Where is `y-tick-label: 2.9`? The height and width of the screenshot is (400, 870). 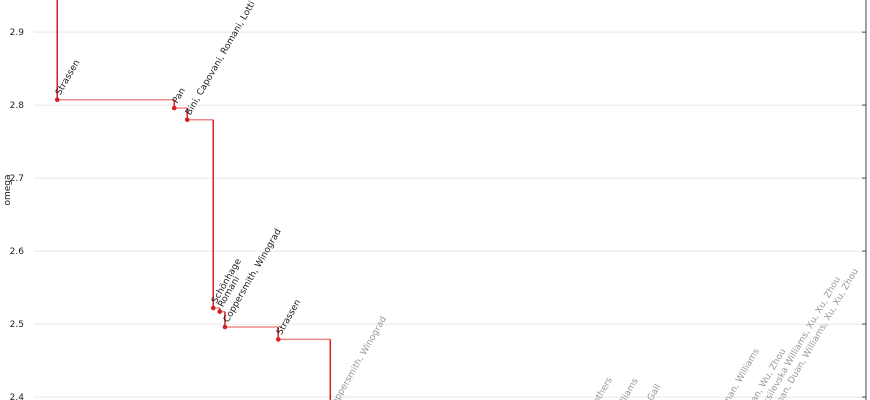
y-tick-label: 2.9 is located at coordinates (17, 33).